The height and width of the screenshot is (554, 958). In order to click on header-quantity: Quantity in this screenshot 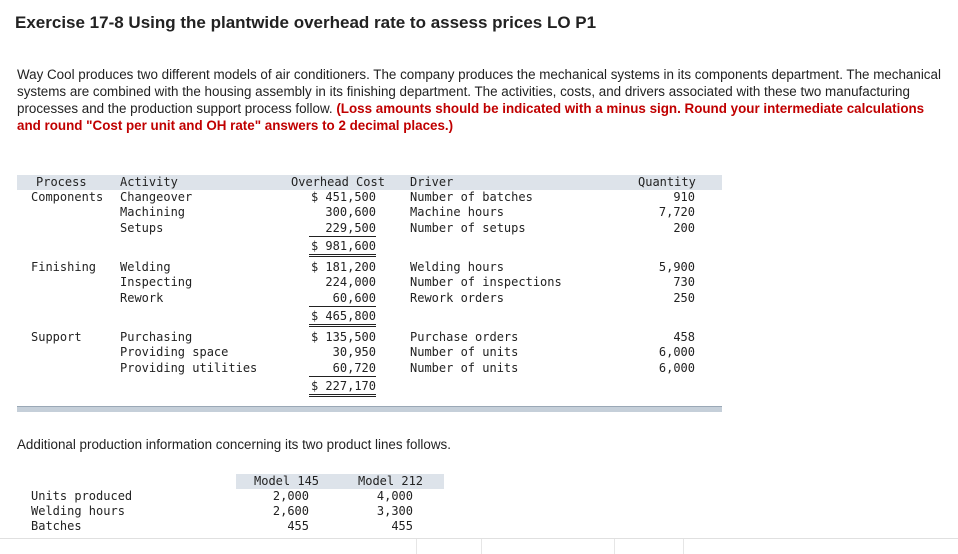, I will do `click(667, 182)`.